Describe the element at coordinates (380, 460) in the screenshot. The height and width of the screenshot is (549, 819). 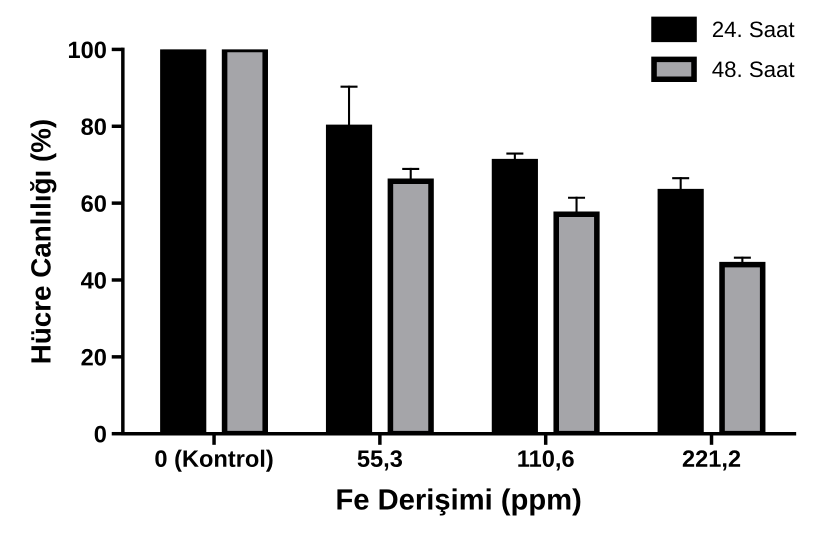
I see `x-tick-label: 55,3` at that location.